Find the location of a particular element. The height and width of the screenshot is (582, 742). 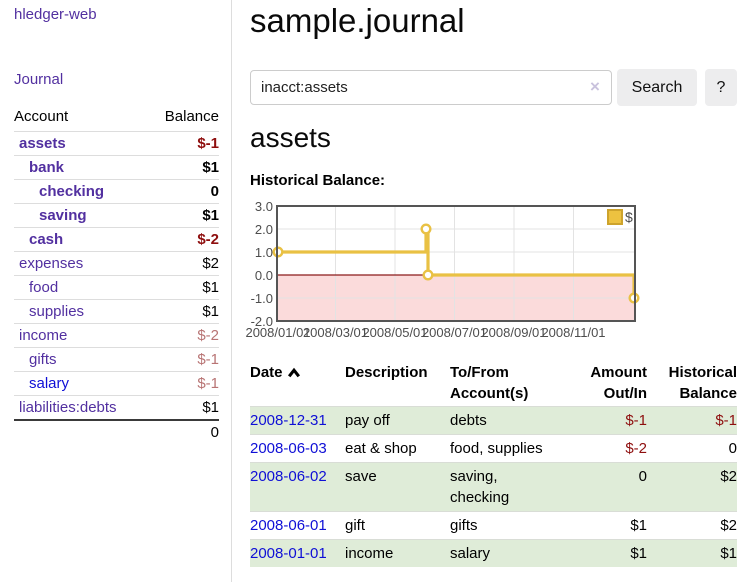

y-tick: 0.0 is located at coordinates (264, 275).